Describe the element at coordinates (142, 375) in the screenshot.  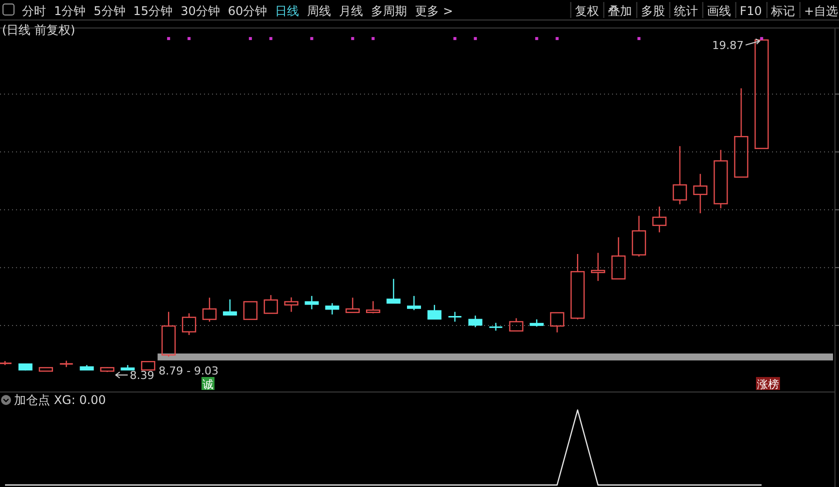
I see `annotation: 8.39` at that location.